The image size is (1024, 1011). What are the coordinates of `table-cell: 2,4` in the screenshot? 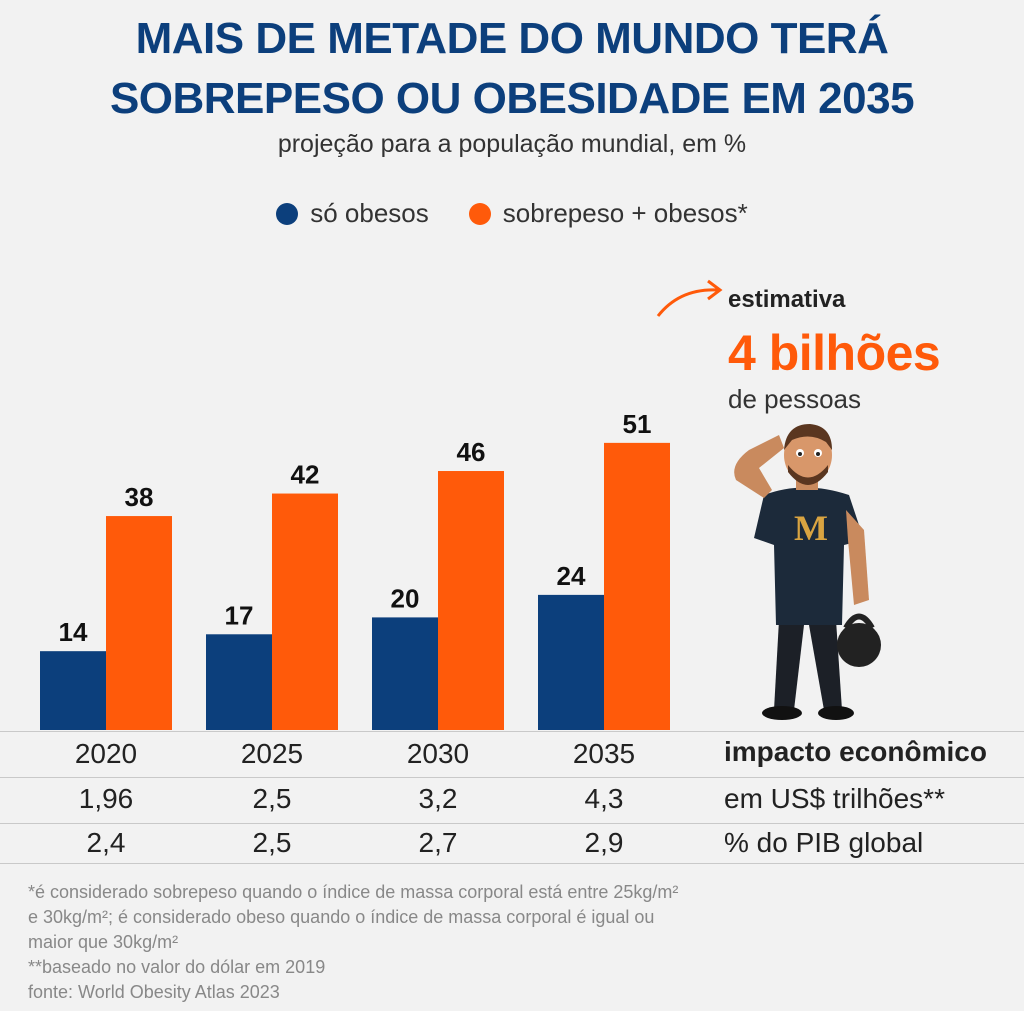 It's located at (106, 842).